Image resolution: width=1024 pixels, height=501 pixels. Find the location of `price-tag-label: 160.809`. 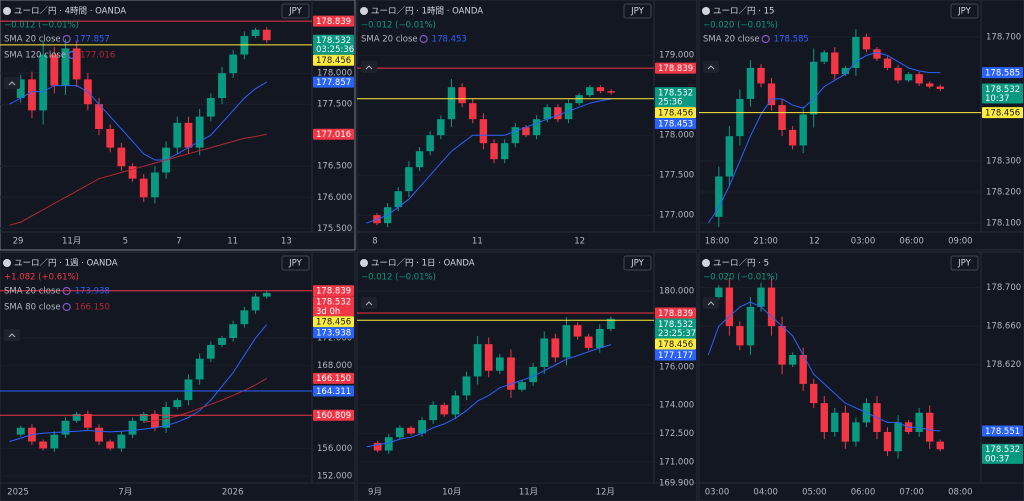

price-tag-label: 160.809 is located at coordinates (333, 416).